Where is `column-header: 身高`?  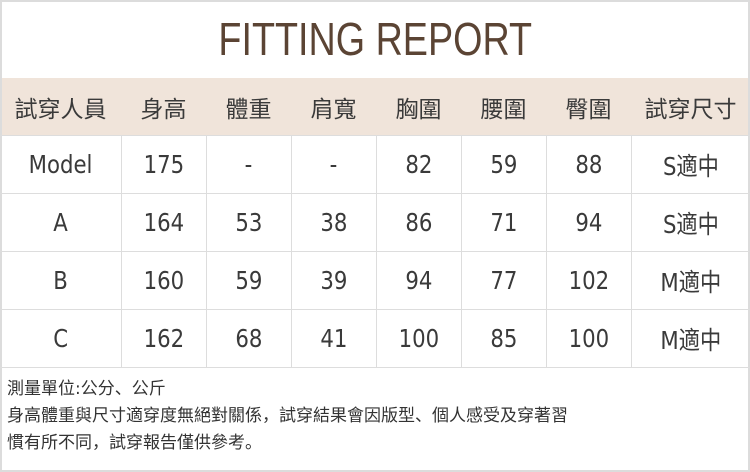 column-header: 身高 is located at coordinates (163, 109).